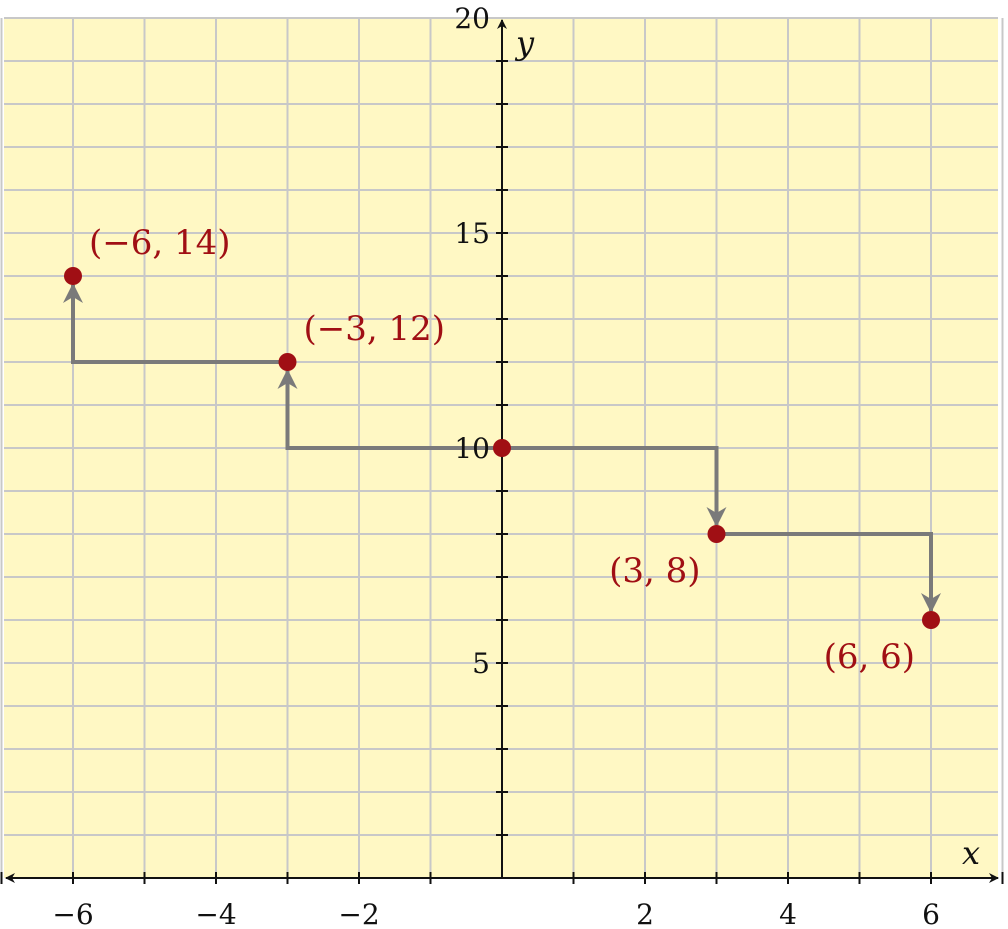  Describe the element at coordinates (472, 448) in the screenshot. I see `y-tick-label: 10` at that location.